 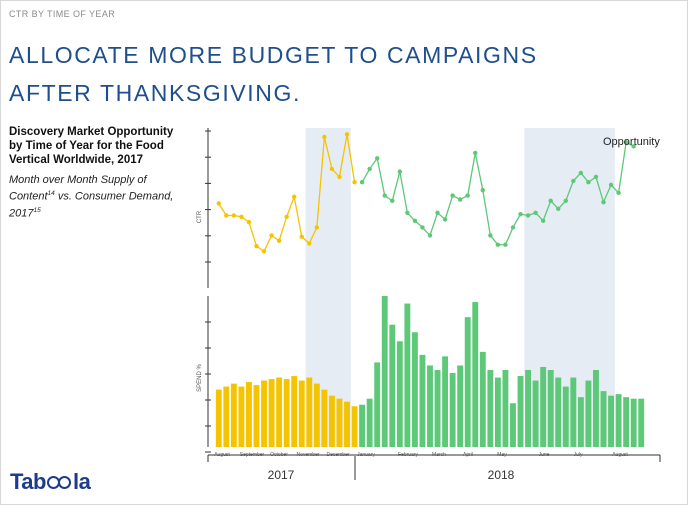 What do you see at coordinates (273, 55) in the screenshot?
I see `headline-line-1: ALLOCATE MORE BUDGET TO CAMPAIGNS` at bounding box center [273, 55].